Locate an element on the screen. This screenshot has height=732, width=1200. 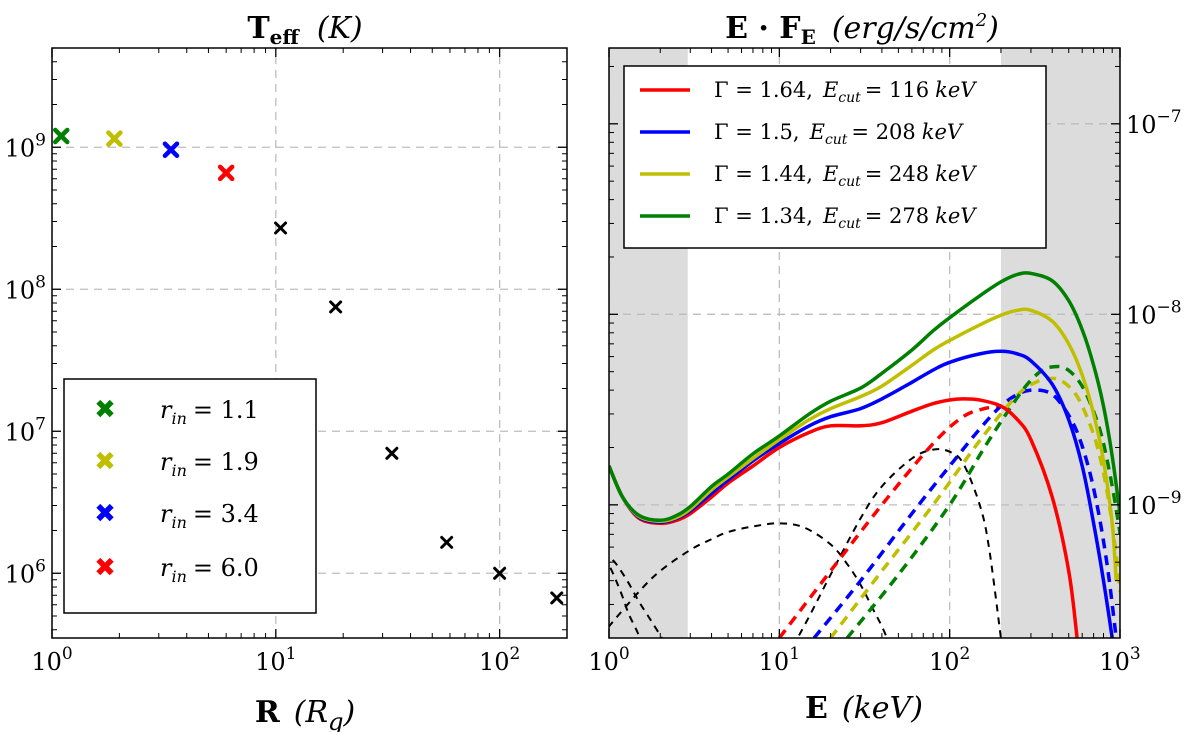
legend-entry: Γ = 1.5, Ecut = 208 keV is located at coordinates (802, 134).